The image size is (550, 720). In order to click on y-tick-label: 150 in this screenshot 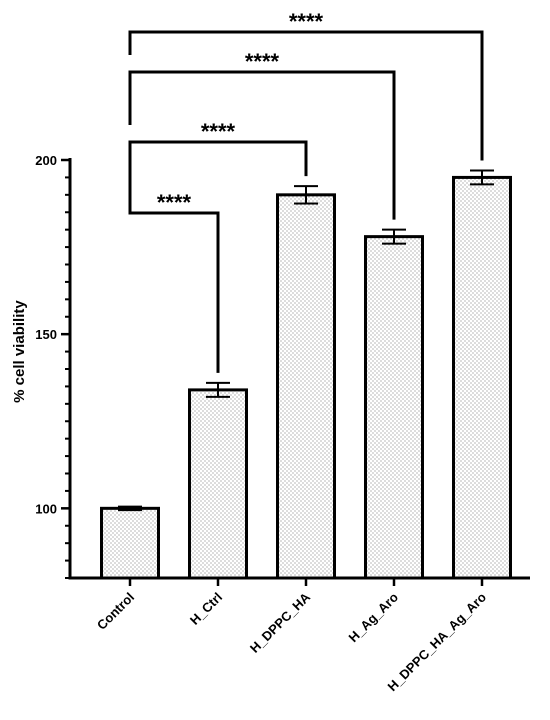, I will do `click(46, 334)`.